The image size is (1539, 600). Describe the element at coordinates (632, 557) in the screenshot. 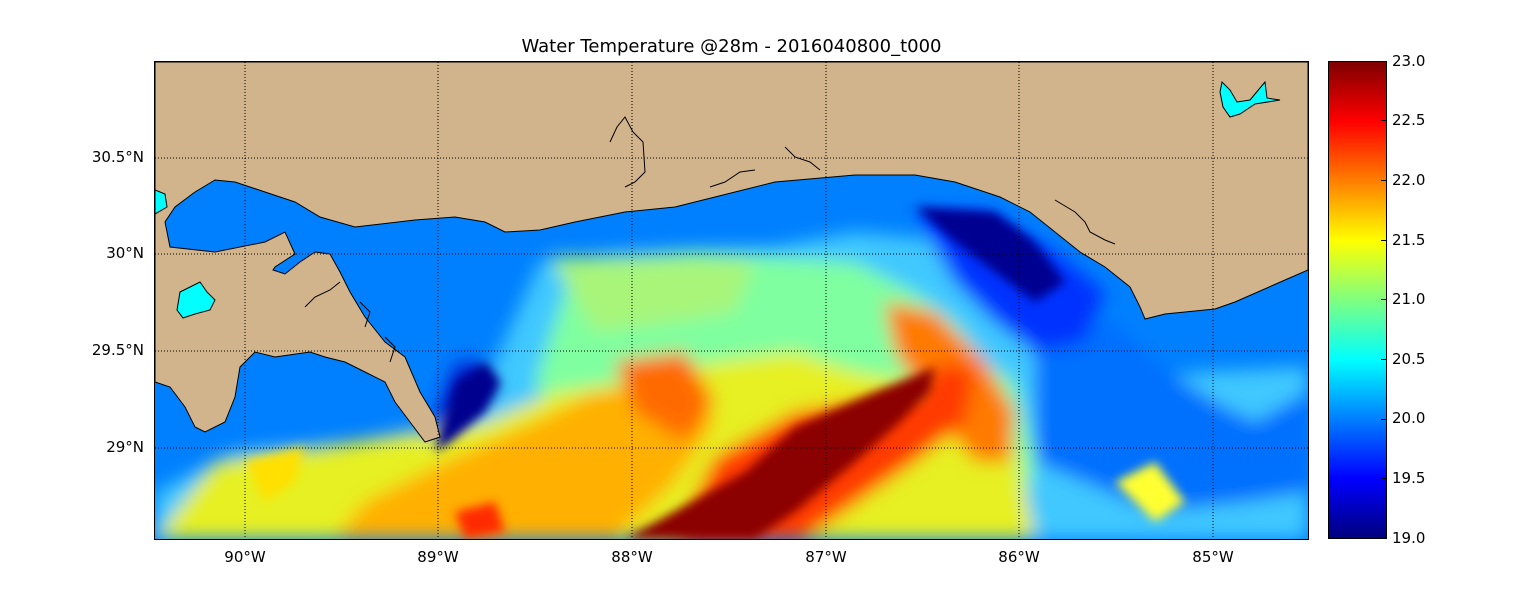

I see `lon-label-88W: 88°W` at that location.